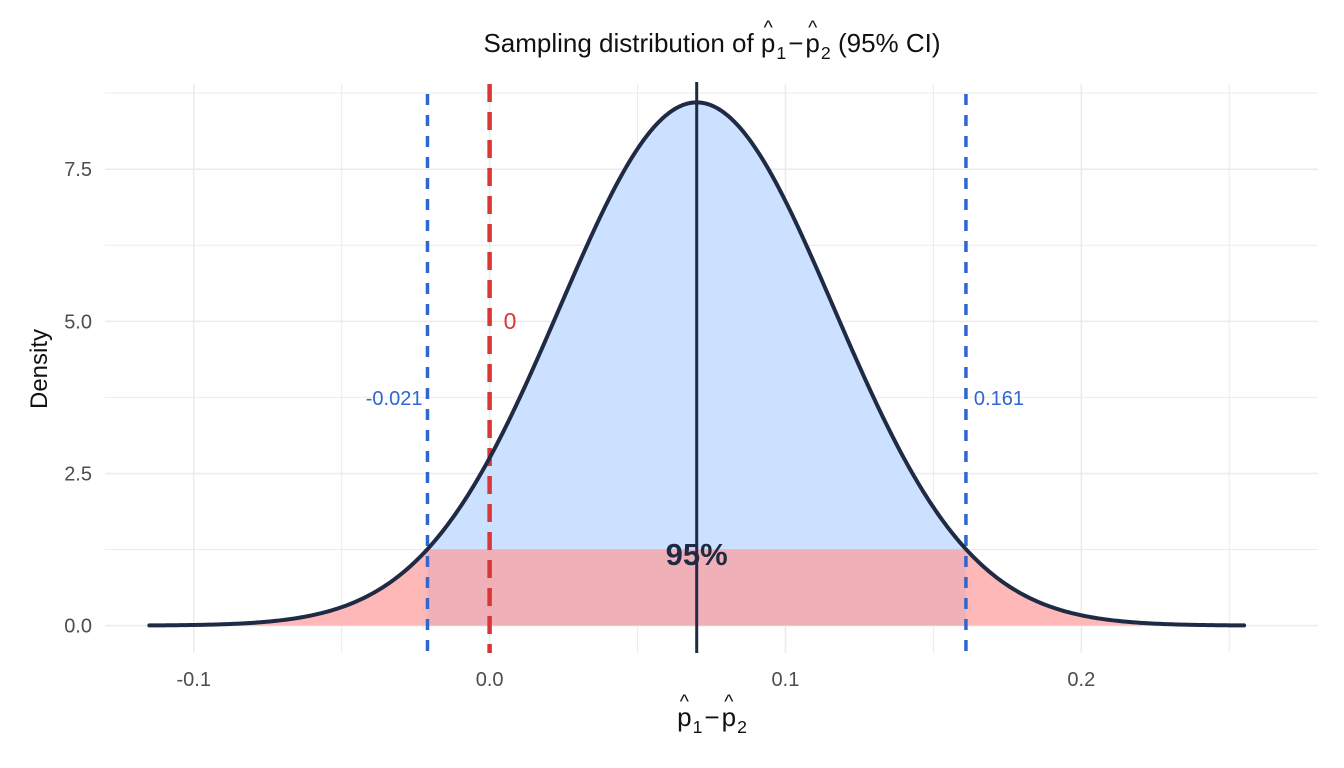  Describe the element at coordinates (510, 321) in the screenshot. I see `null-value-label: 0` at that location.